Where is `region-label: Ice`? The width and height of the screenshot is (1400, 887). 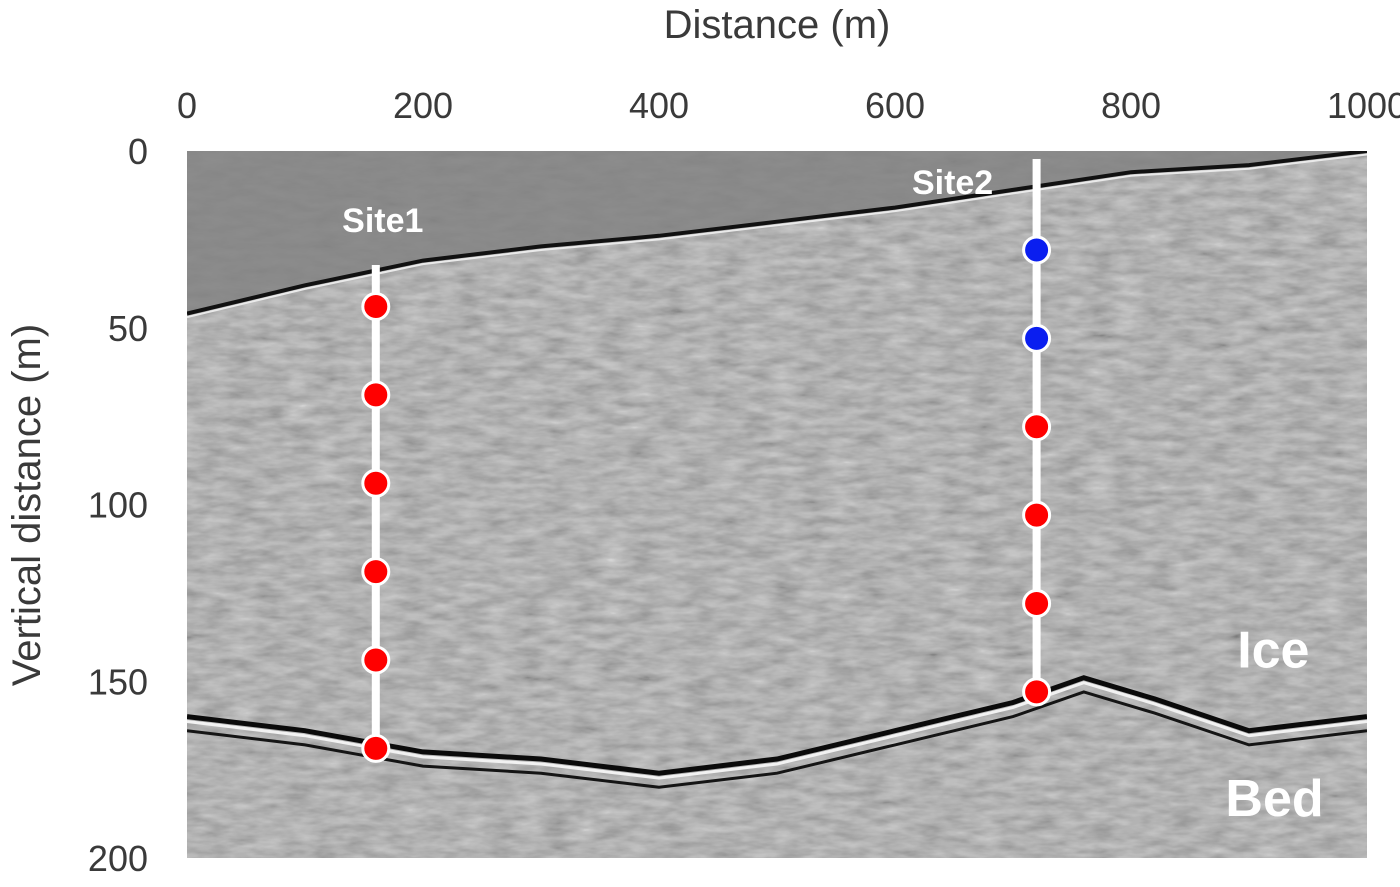 region-label: Ice is located at coordinates (1273, 650).